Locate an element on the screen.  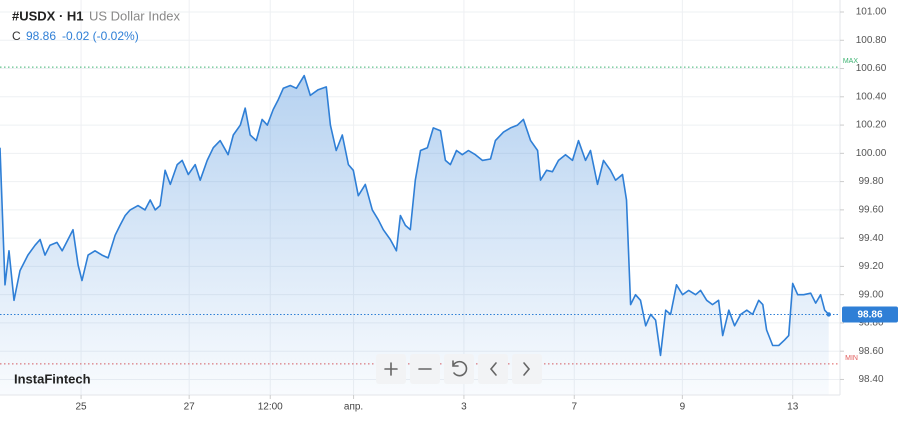
close-change: -0.02 (-0.02%) is located at coordinates (100, 36).